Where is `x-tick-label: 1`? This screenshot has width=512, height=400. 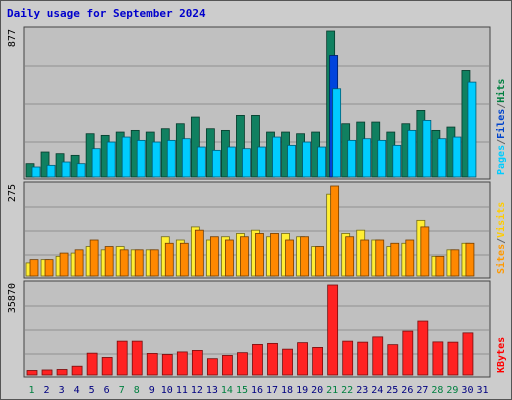
x-tick-label: 1 is located at coordinates (32, 390).